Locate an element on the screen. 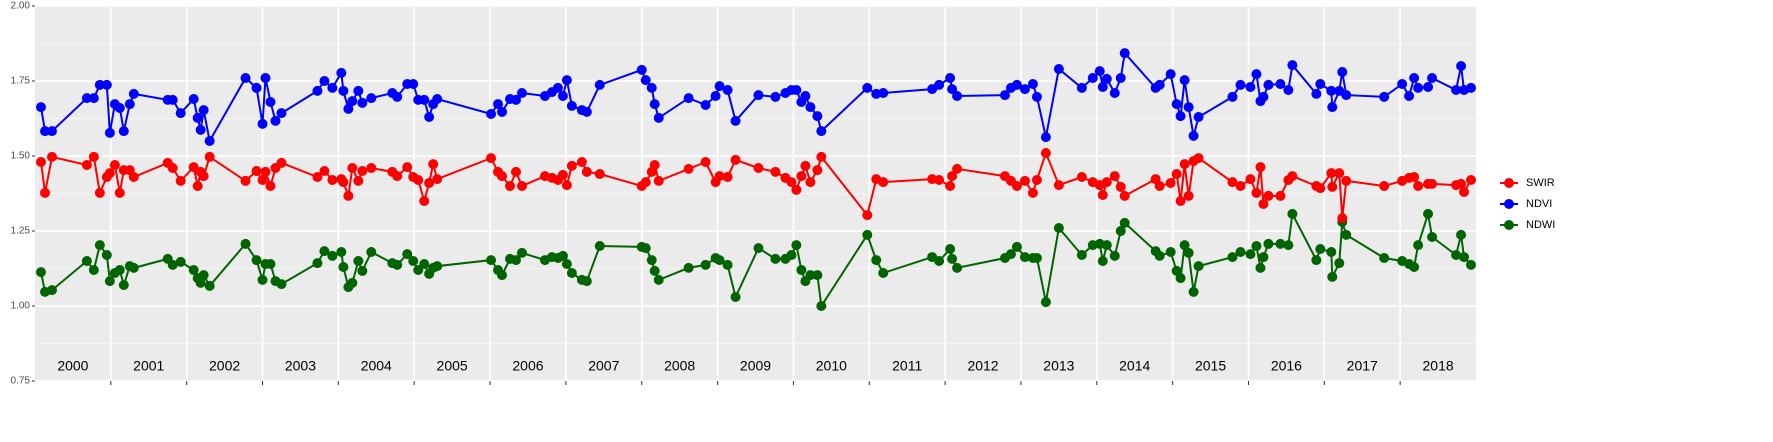 The image size is (1773, 442). year-label: 2006 is located at coordinates (527, 366).